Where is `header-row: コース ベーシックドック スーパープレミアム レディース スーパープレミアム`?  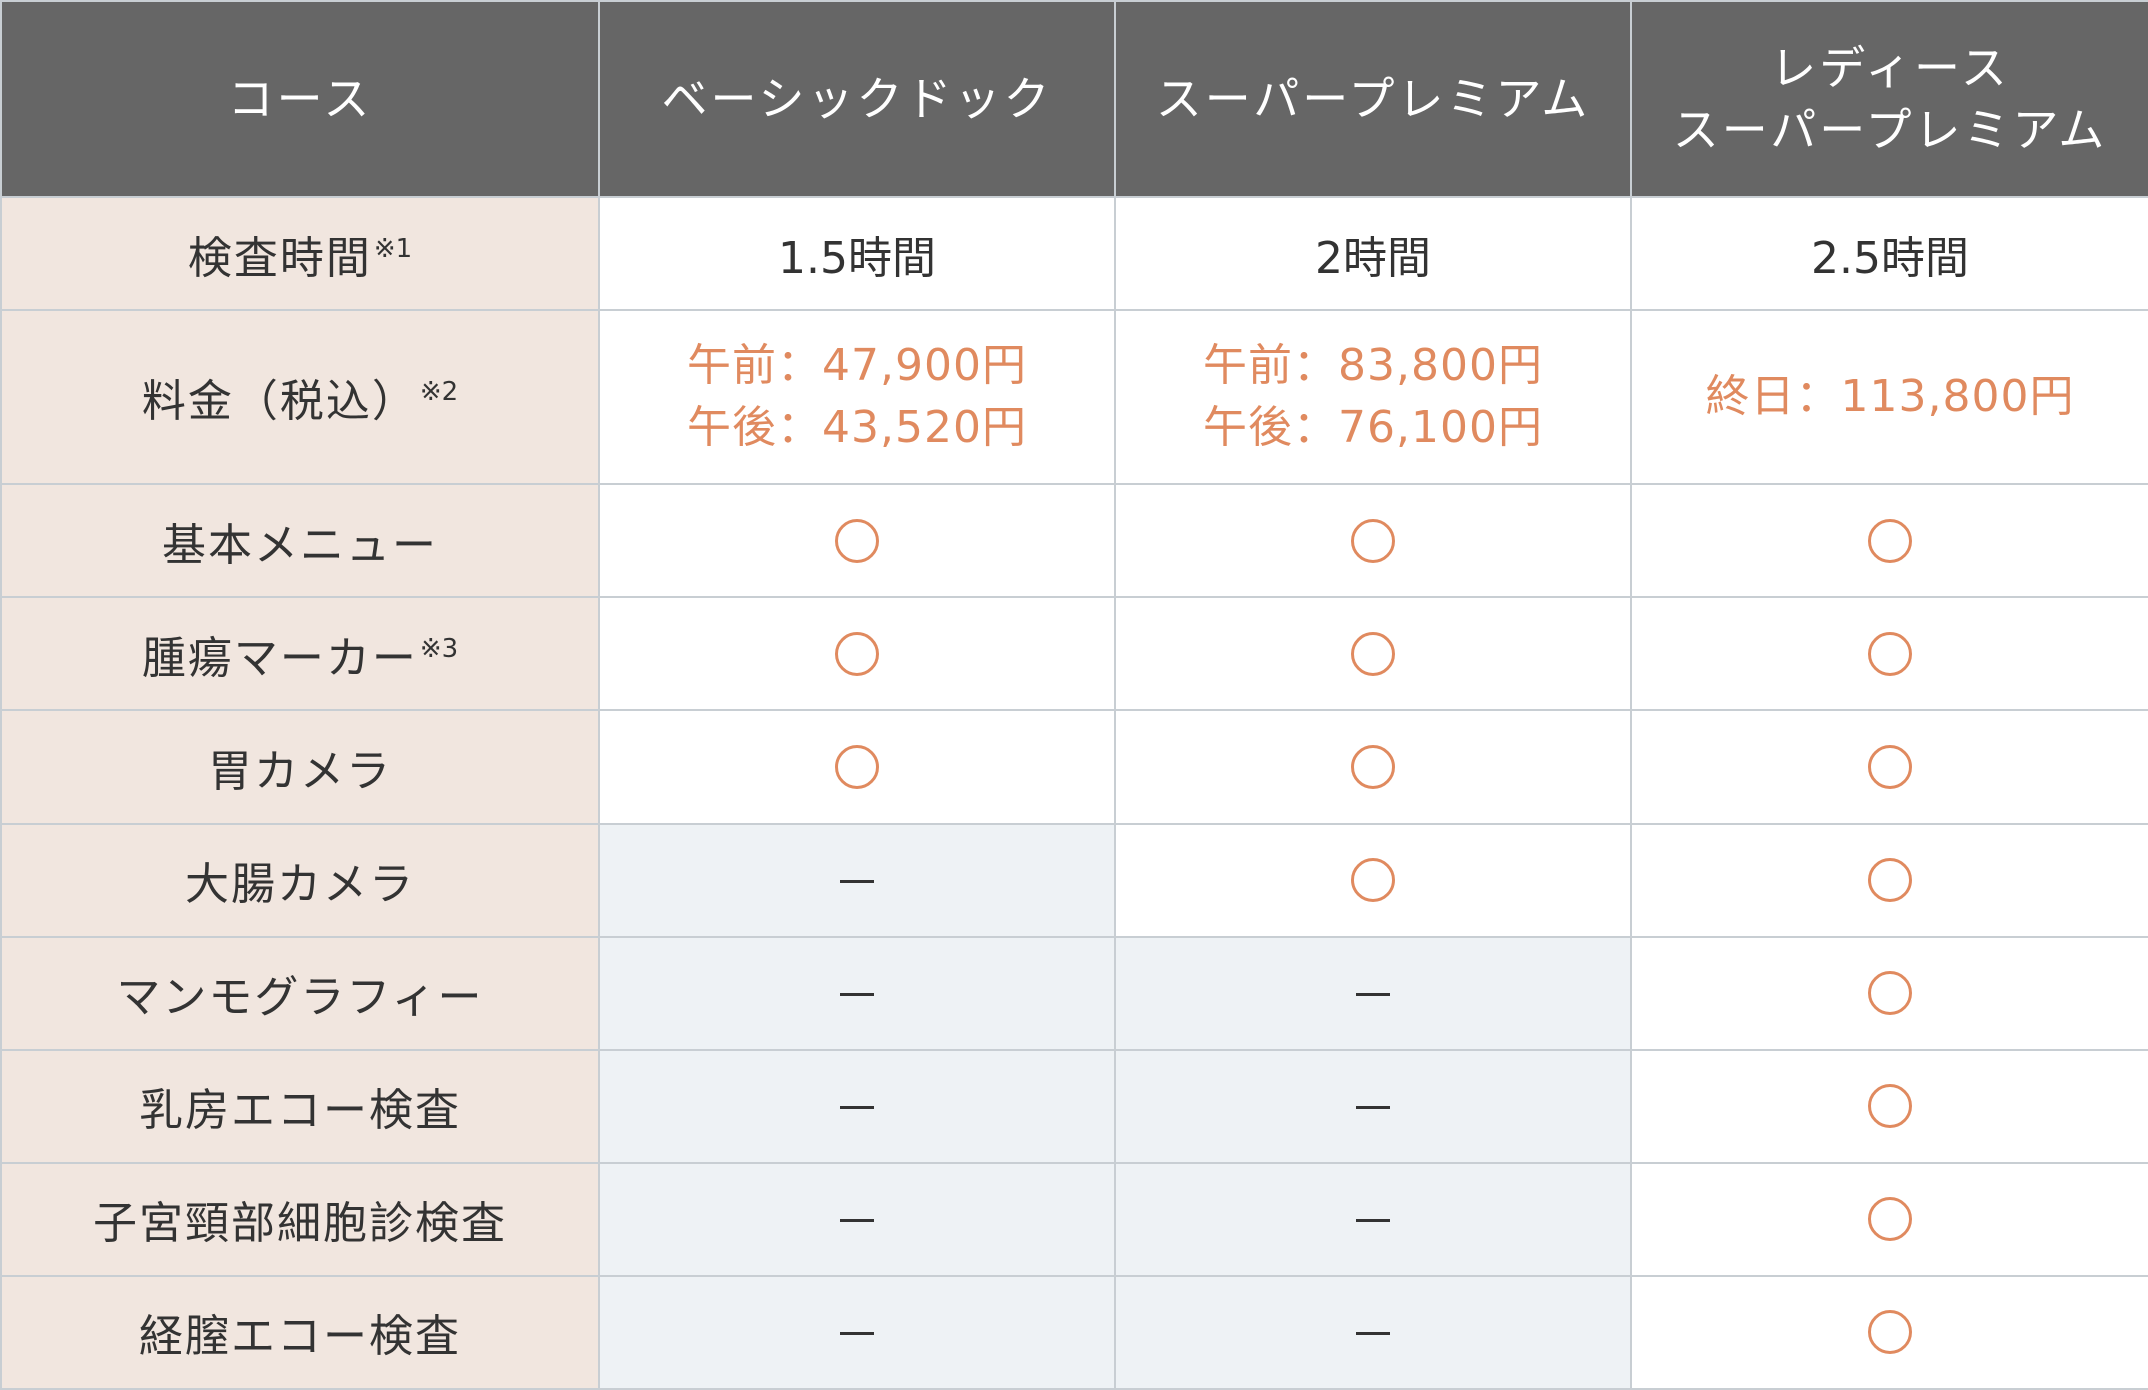
header-row: コース ベーシックドック スーパープレミアム レディース スーパープレミアム is located at coordinates (1074, 99).